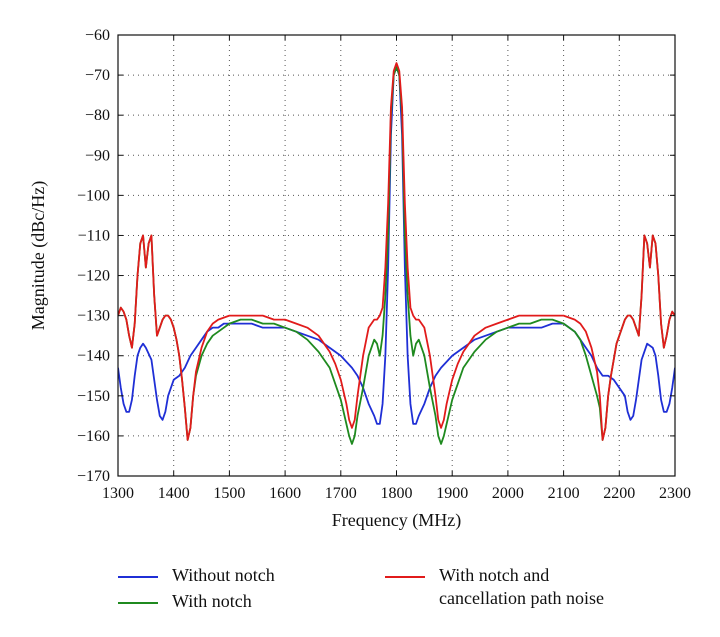  What do you see at coordinates (397, 493) in the screenshot?
I see `x-tick-label: 1800` at bounding box center [397, 493].